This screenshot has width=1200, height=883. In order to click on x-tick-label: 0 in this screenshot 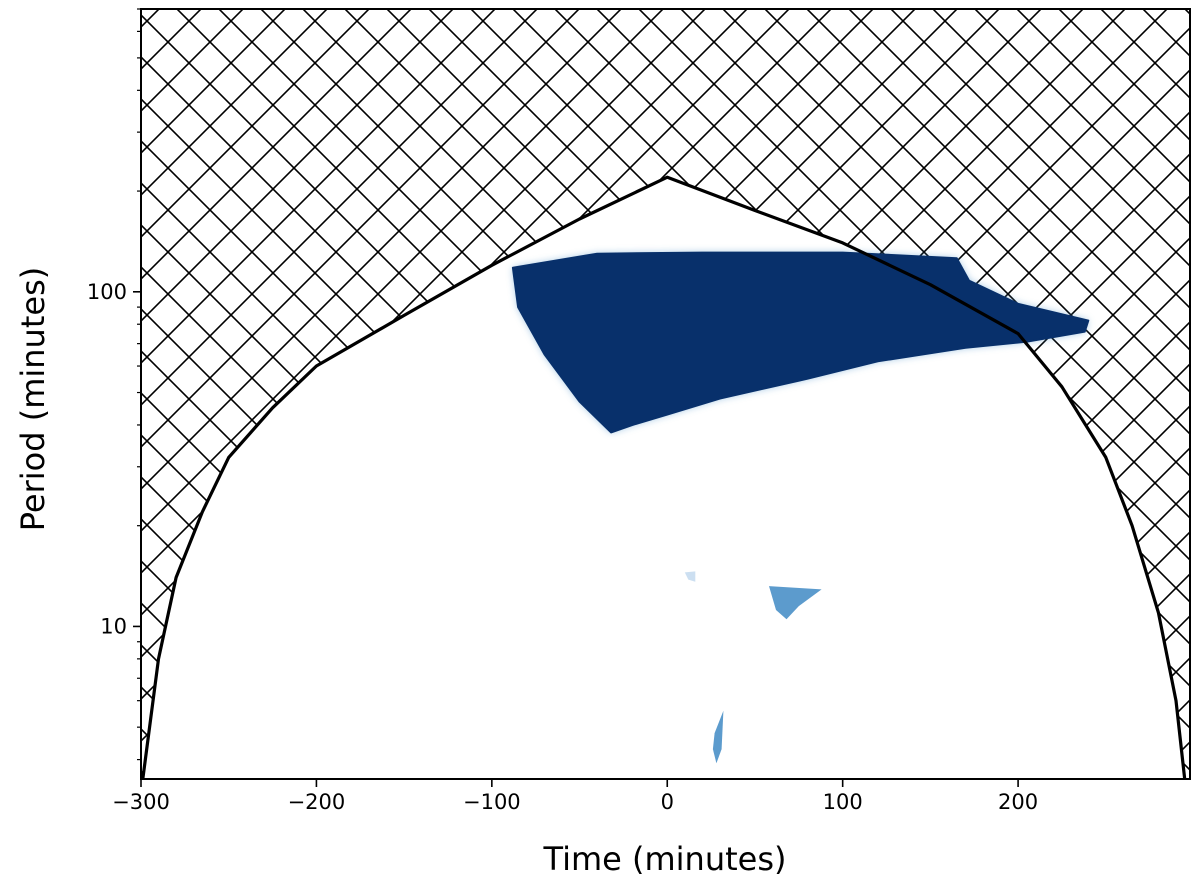, I will do `click(667, 802)`.